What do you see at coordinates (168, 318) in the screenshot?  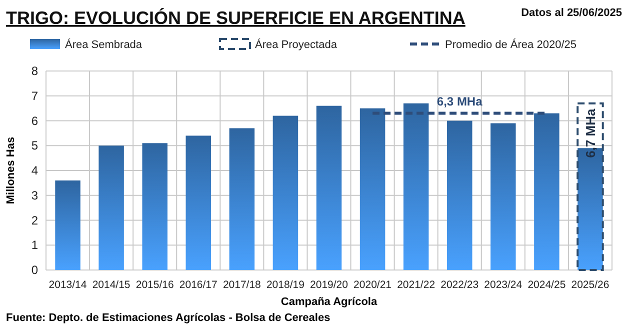 I see `source-note: Fuente: Depto. de Estimaciones Agrícolas - Bolsa de Cereales` at bounding box center [168, 318].